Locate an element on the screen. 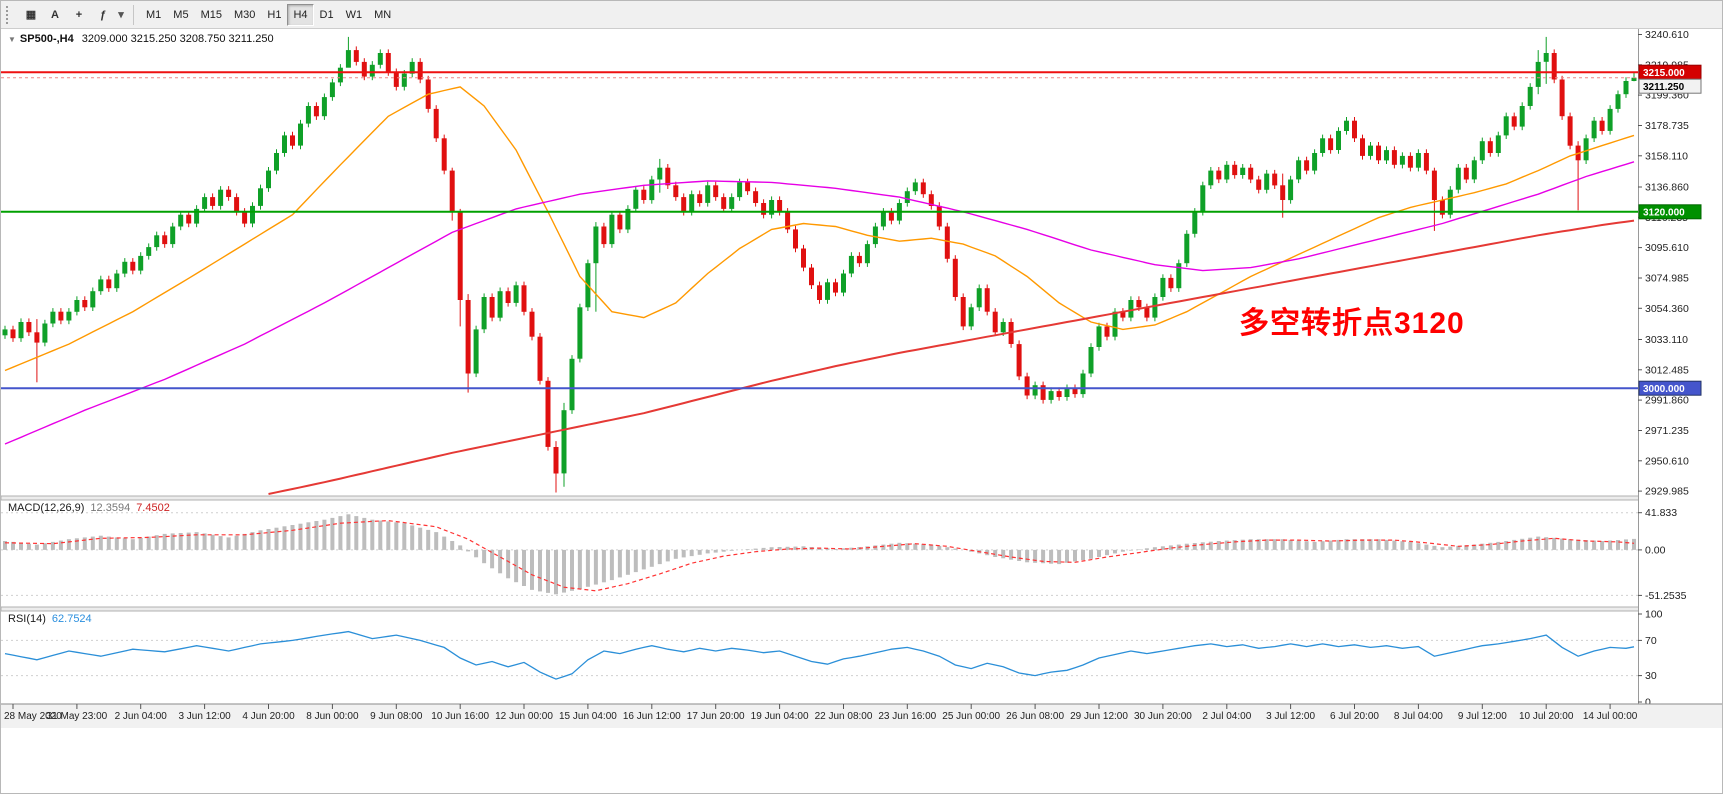  svg-text: 2 Jun 04:00 is located at coordinates (141, 716).